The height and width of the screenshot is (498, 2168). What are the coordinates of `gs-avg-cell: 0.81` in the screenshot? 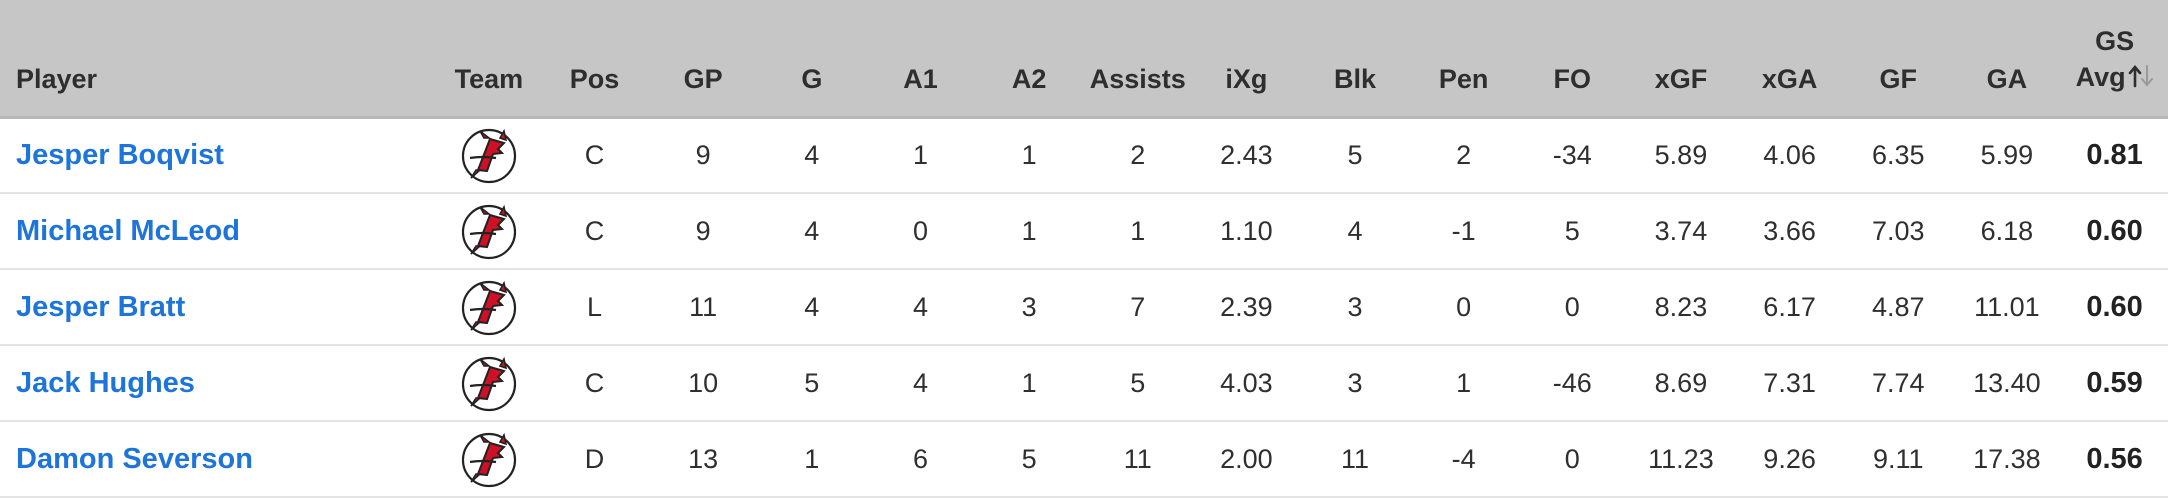 It's located at (2114, 155).